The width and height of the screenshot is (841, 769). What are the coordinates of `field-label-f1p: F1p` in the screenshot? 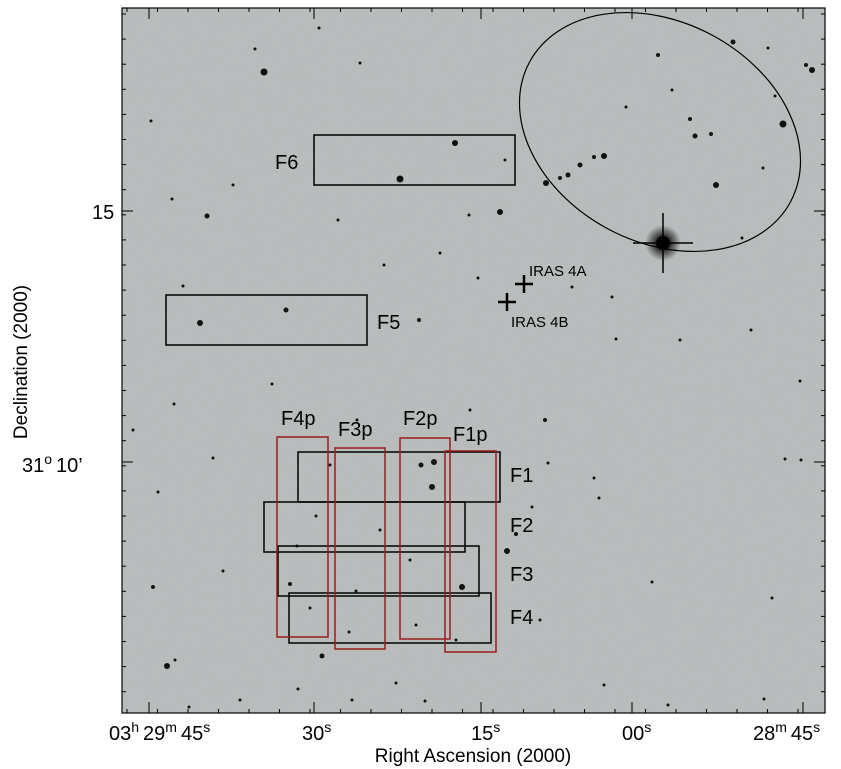 It's located at (470, 435).